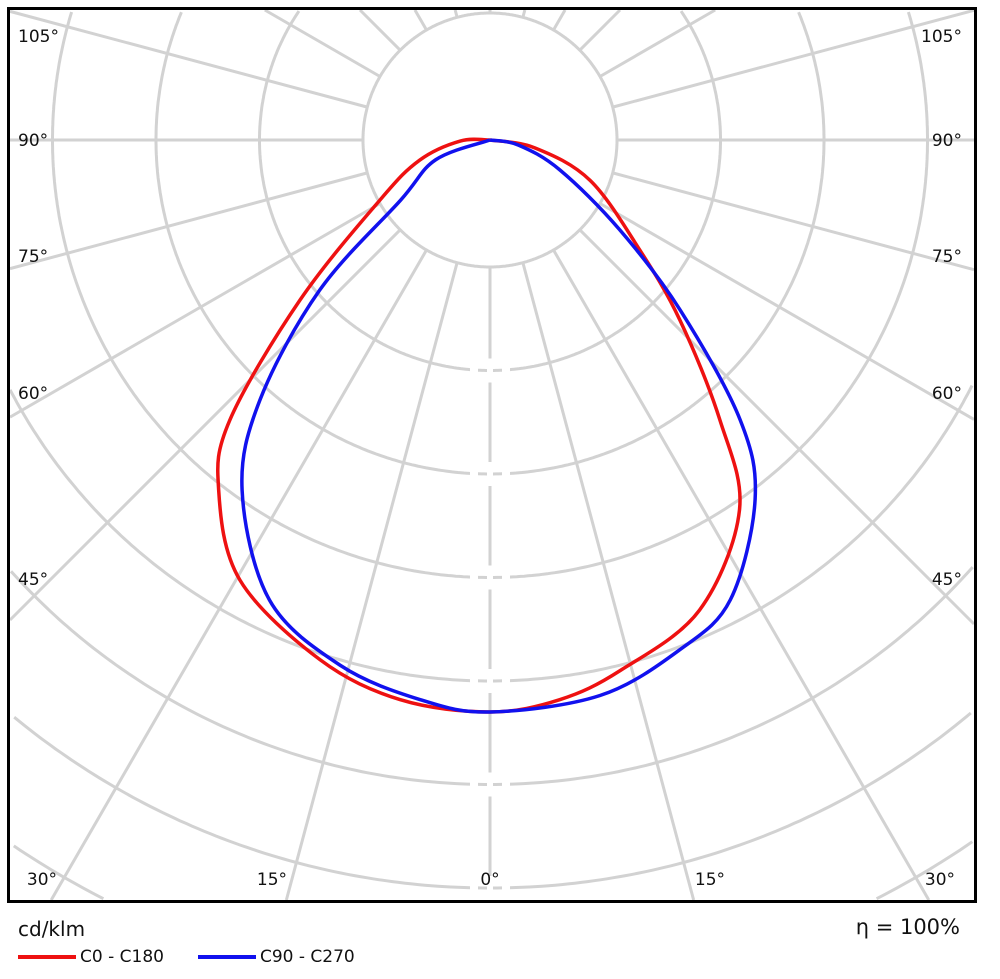 Image resolution: width=1000 pixels, height=979 pixels. Describe the element at coordinates (33, 580) in the screenshot. I see `label-left-45: 45°` at that location.